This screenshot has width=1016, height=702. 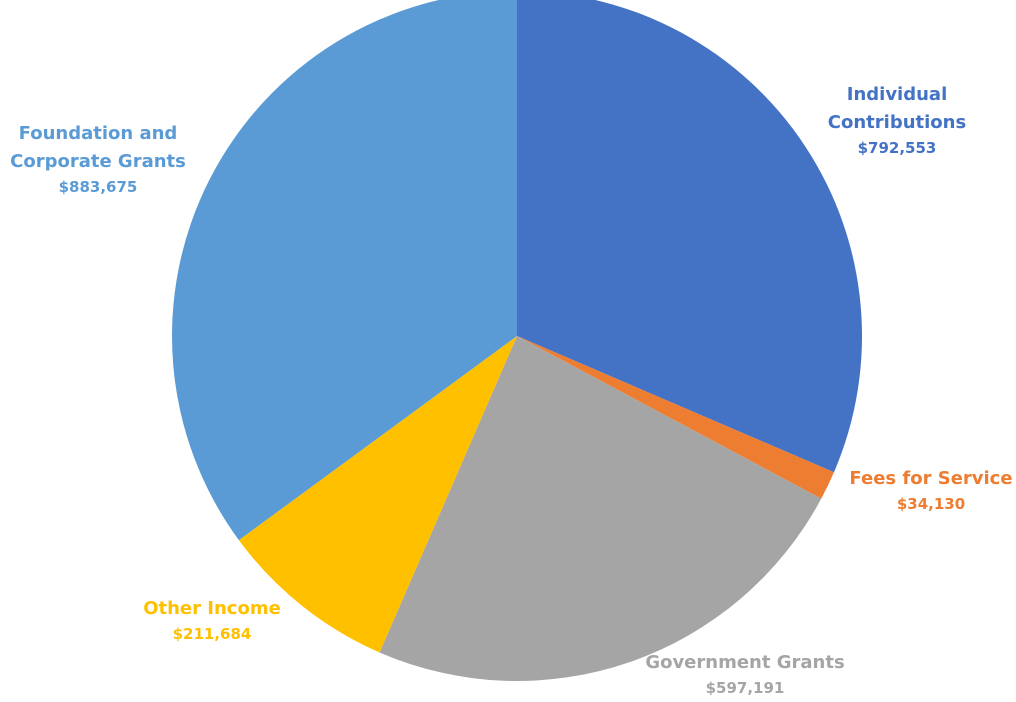 I want to click on data-label-category: Government Grants, so click(x=744, y=662).